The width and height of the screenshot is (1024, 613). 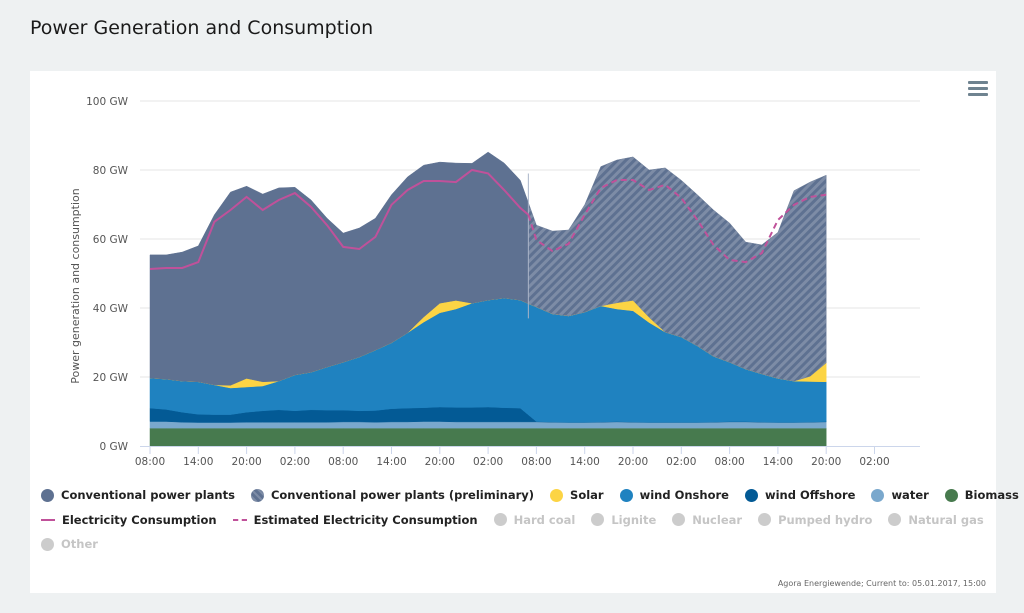 What do you see at coordinates (717, 519) in the screenshot?
I see `legend-label: Nuclear` at bounding box center [717, 519].